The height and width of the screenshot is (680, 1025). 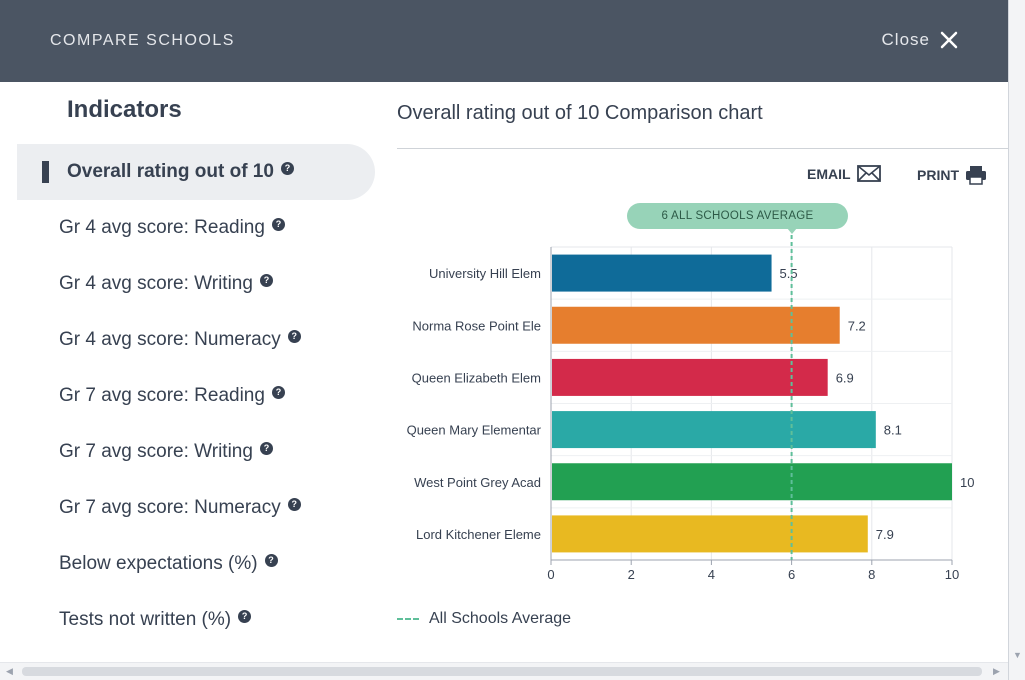 I want to click on indicator-label: Gr 7 avg score: Reading, so click(x=162, y=395).